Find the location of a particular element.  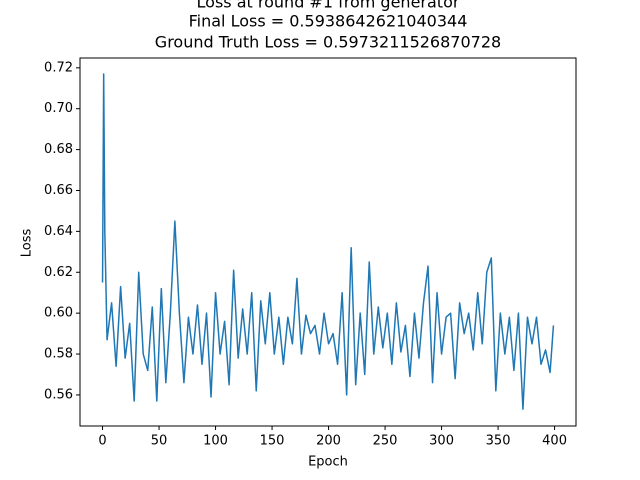

x-tick-label: 150 is located at coordinates (272, 441).